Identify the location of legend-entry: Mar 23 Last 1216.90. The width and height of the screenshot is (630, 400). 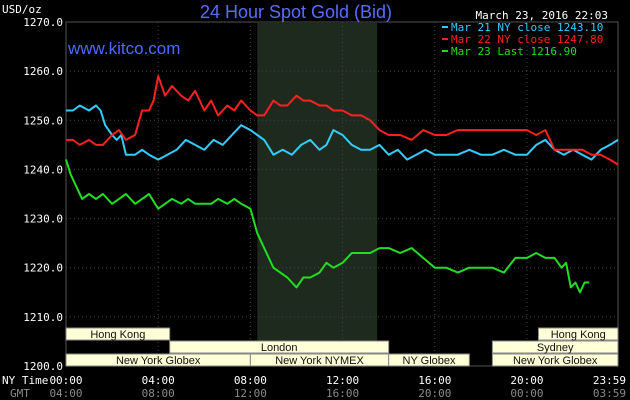
(514, 51).